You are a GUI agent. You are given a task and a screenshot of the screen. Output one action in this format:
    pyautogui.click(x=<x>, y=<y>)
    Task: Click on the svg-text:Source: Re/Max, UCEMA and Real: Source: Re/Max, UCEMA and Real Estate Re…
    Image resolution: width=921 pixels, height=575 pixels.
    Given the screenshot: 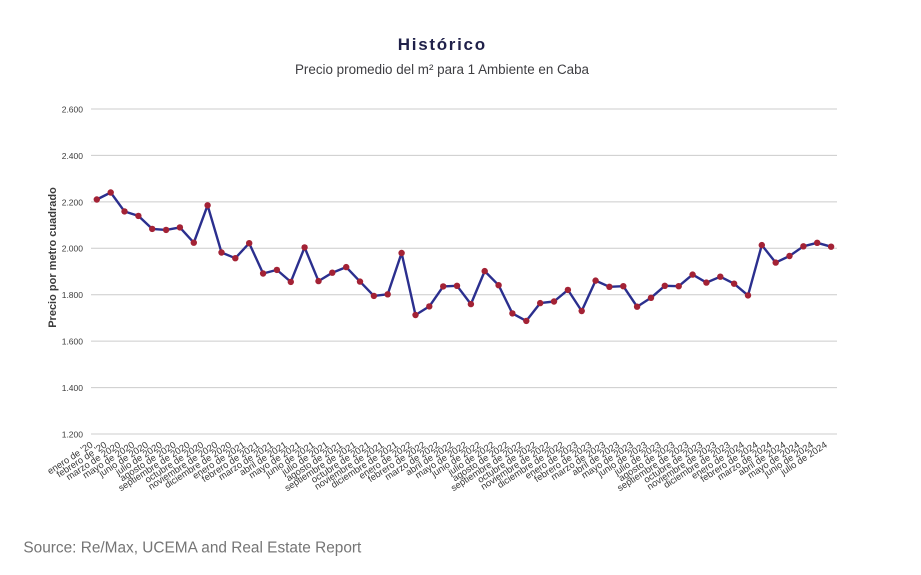 What is the action you would take?
    pyautogui.click(x=192, y=548)
    